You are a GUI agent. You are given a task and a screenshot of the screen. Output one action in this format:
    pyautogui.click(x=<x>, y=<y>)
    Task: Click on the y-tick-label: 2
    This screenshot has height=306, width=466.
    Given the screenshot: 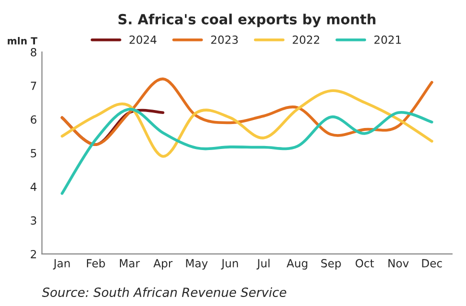 What is the action you would take?
    pyautogui.click(x=33, y=254)
    